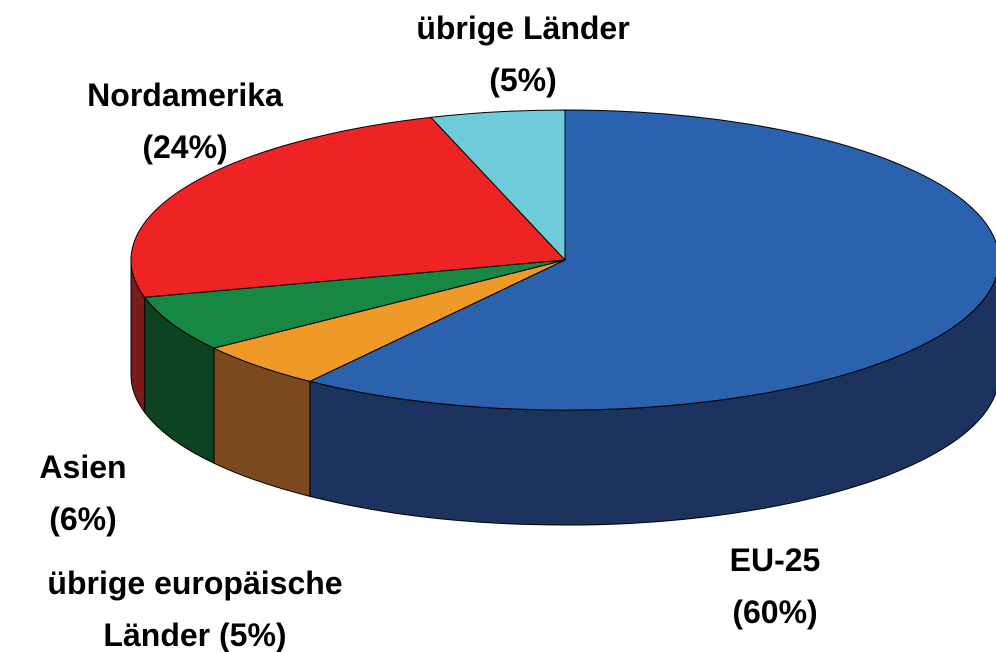 The height and width of the screenshot is (652, 996). Describe the element at coordinates (83, 467) in the screenshot. I see `category-label: Asien` at that location.